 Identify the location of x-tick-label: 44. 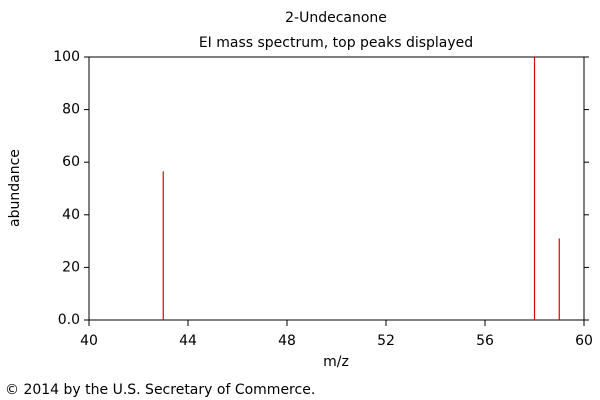
(188, 341).